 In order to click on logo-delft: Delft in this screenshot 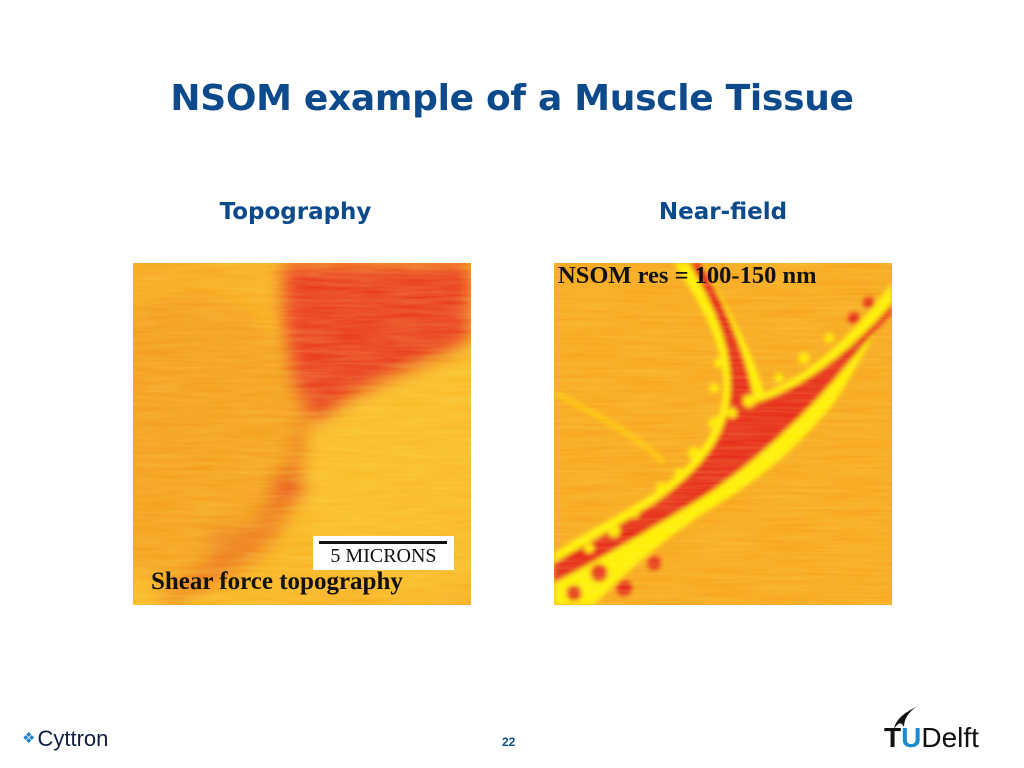, I will do `click(950, 737)`.